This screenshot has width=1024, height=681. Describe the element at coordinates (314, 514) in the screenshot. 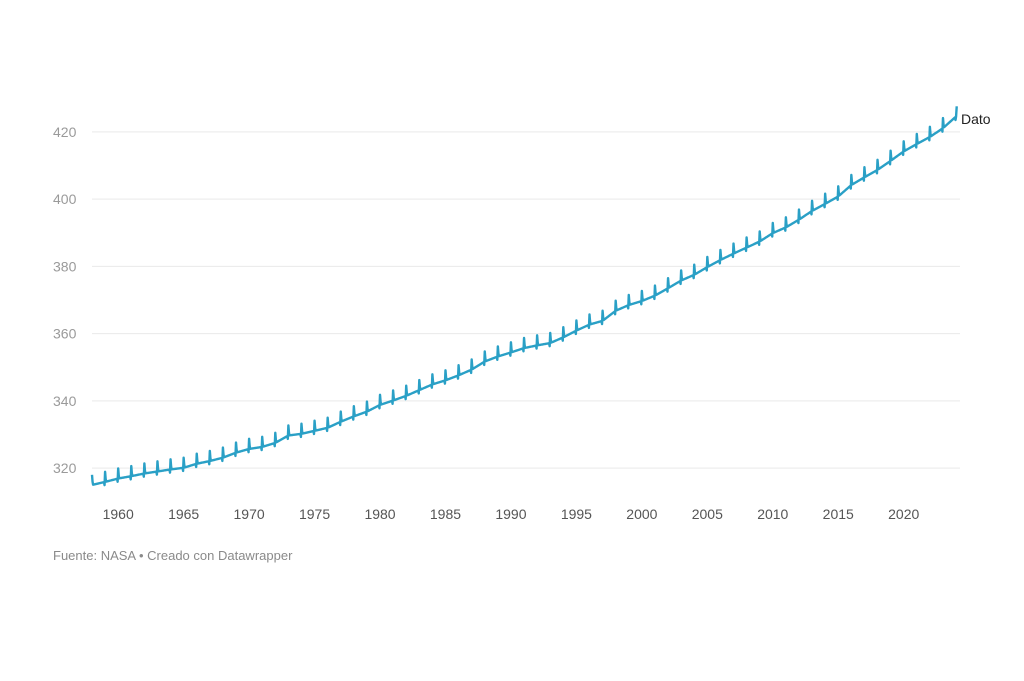

I see `x-tick-label-1975: 1975` at that location.